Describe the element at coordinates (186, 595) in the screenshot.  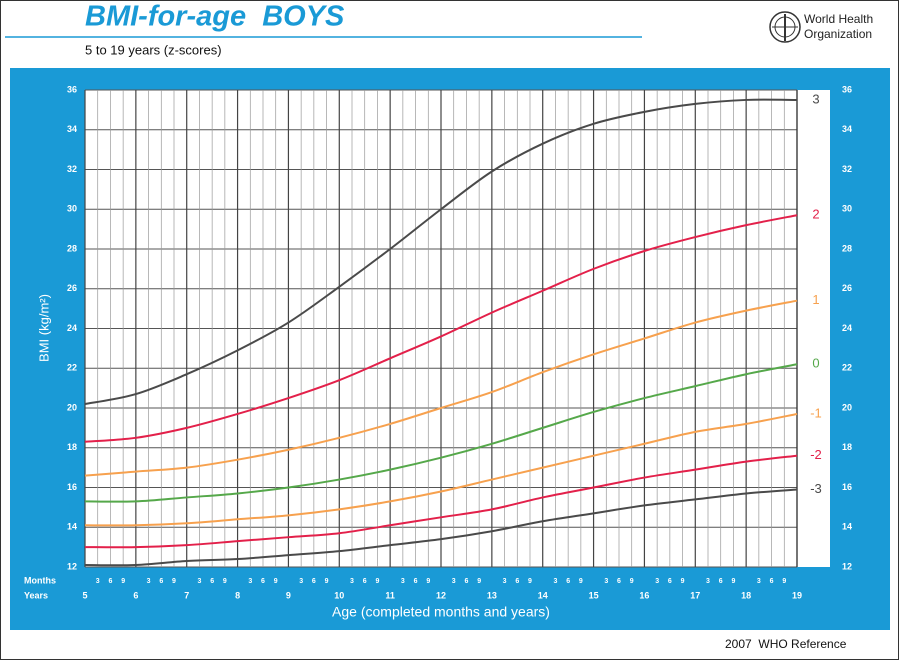
I see `x-tick-label: 7` at that location.